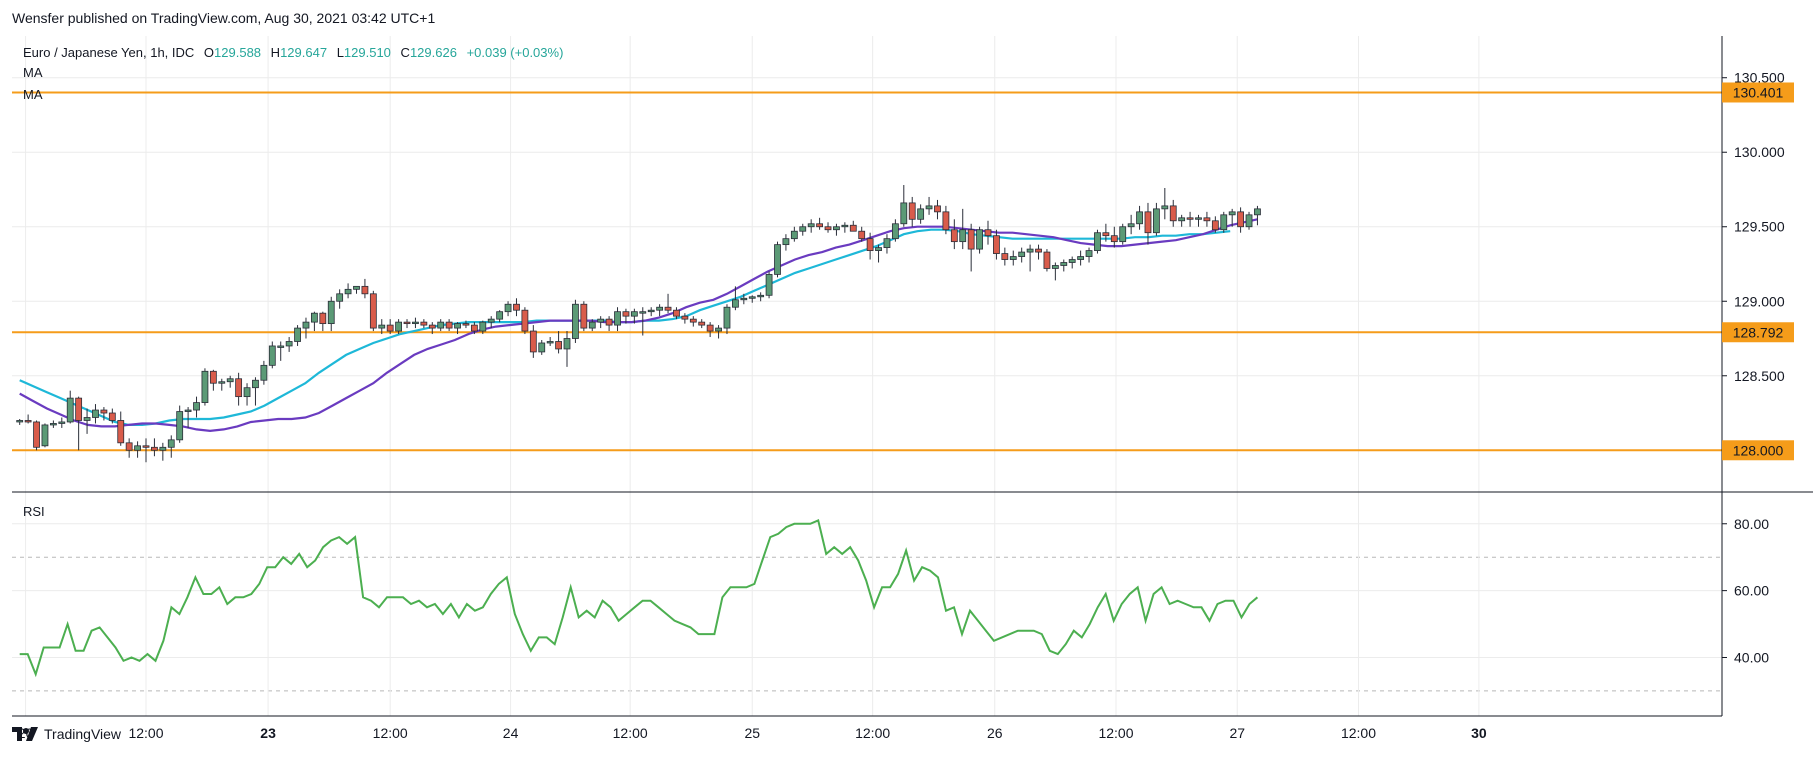  What do you see at coordinates (33, 94) in the screenshot?
I see `ma-legend-2: MA` at bounding box center [33, 94].